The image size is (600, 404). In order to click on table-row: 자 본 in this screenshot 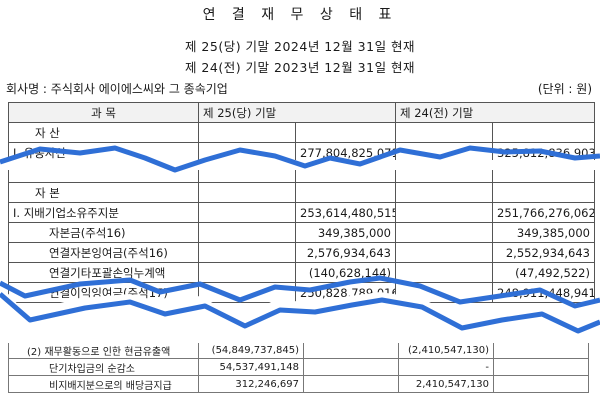, I will do `click(301, 192)`.